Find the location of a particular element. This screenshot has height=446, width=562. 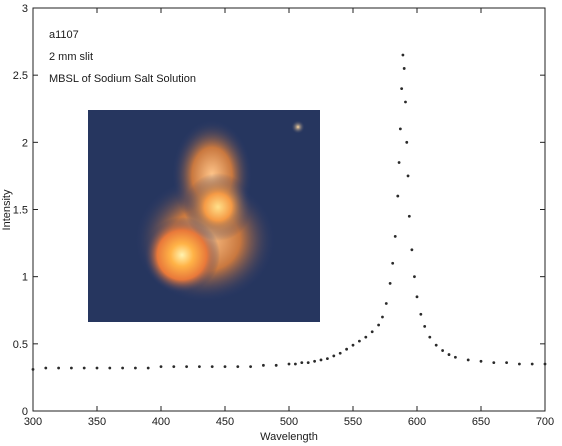

x-tick-label: 700 is located at coordinates (545, 422).